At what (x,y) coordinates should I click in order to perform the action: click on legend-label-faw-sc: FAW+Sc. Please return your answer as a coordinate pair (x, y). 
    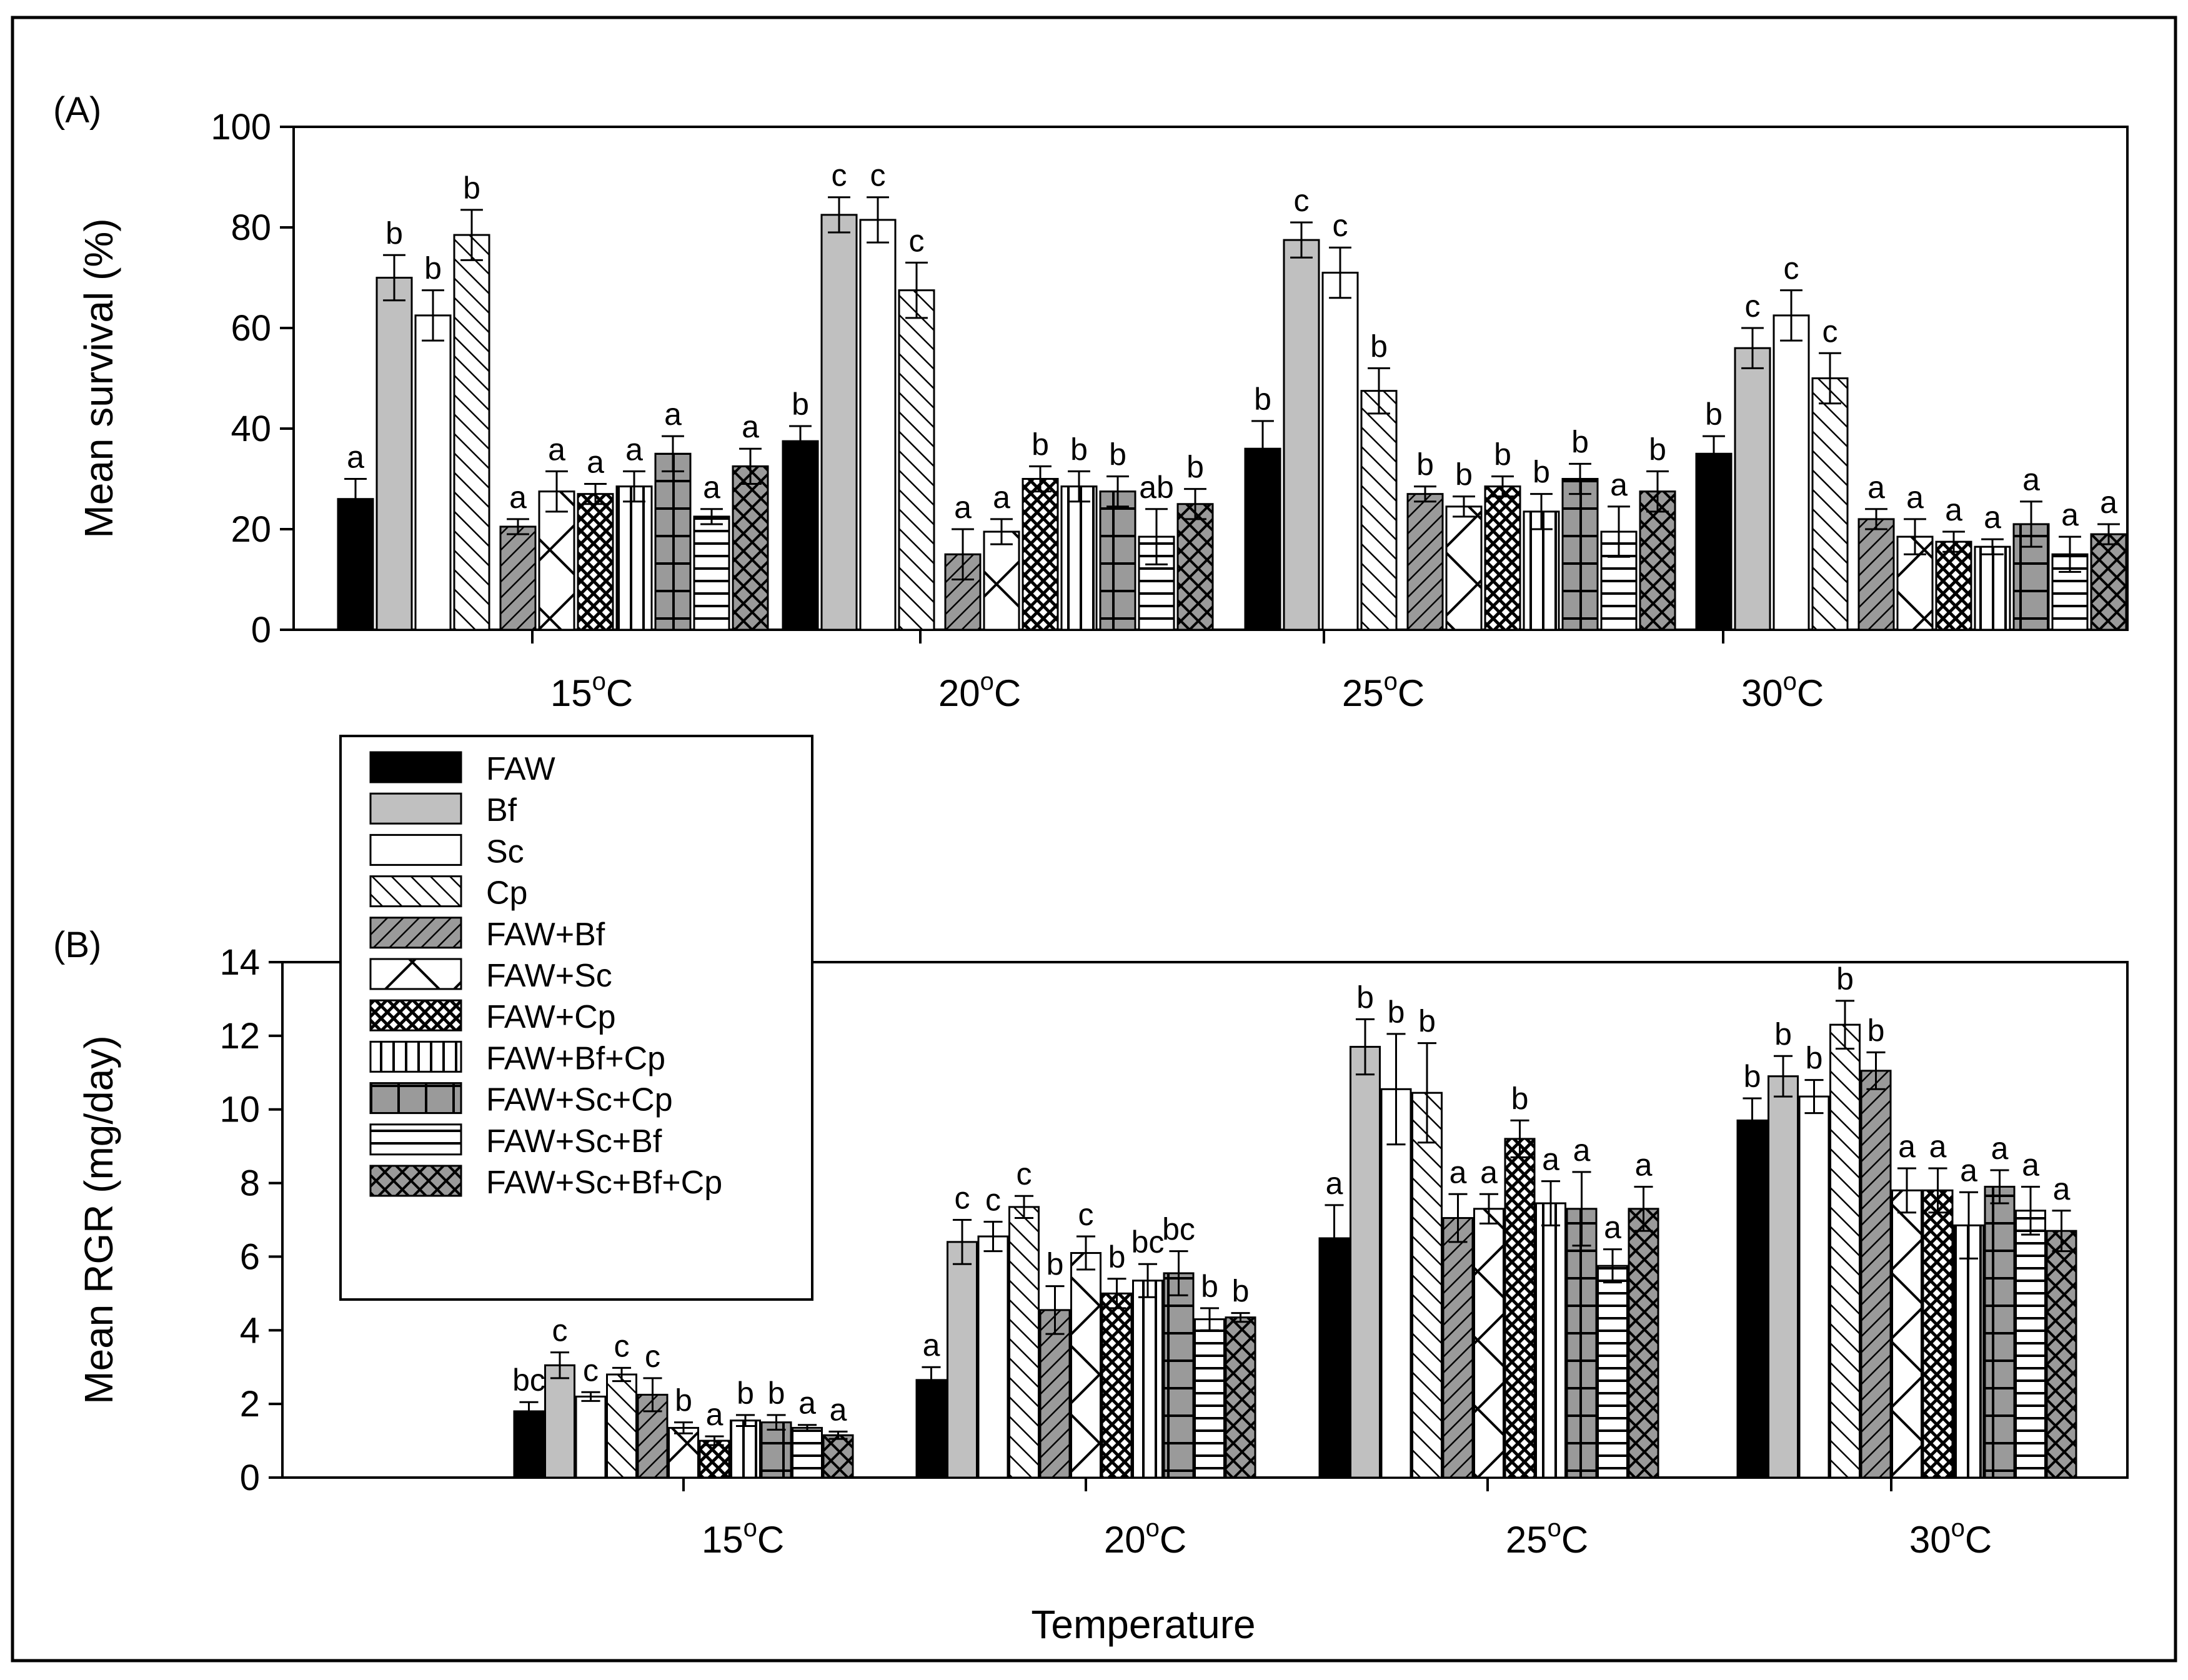
    Looking at the image, I should click on (549, 976).